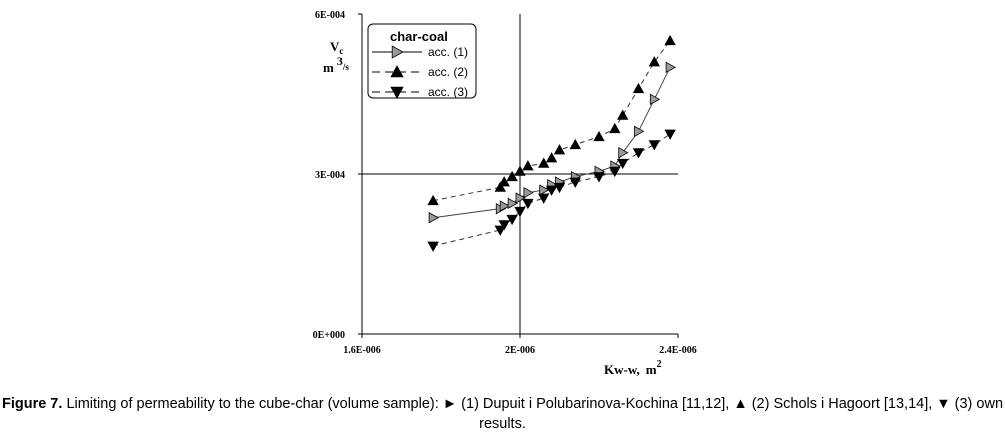 This screenshot has height=440, width=1005. Describe the element at coordinates (448, 52) in the screenshot. I see `legend-label: acc. (1)` at that location.